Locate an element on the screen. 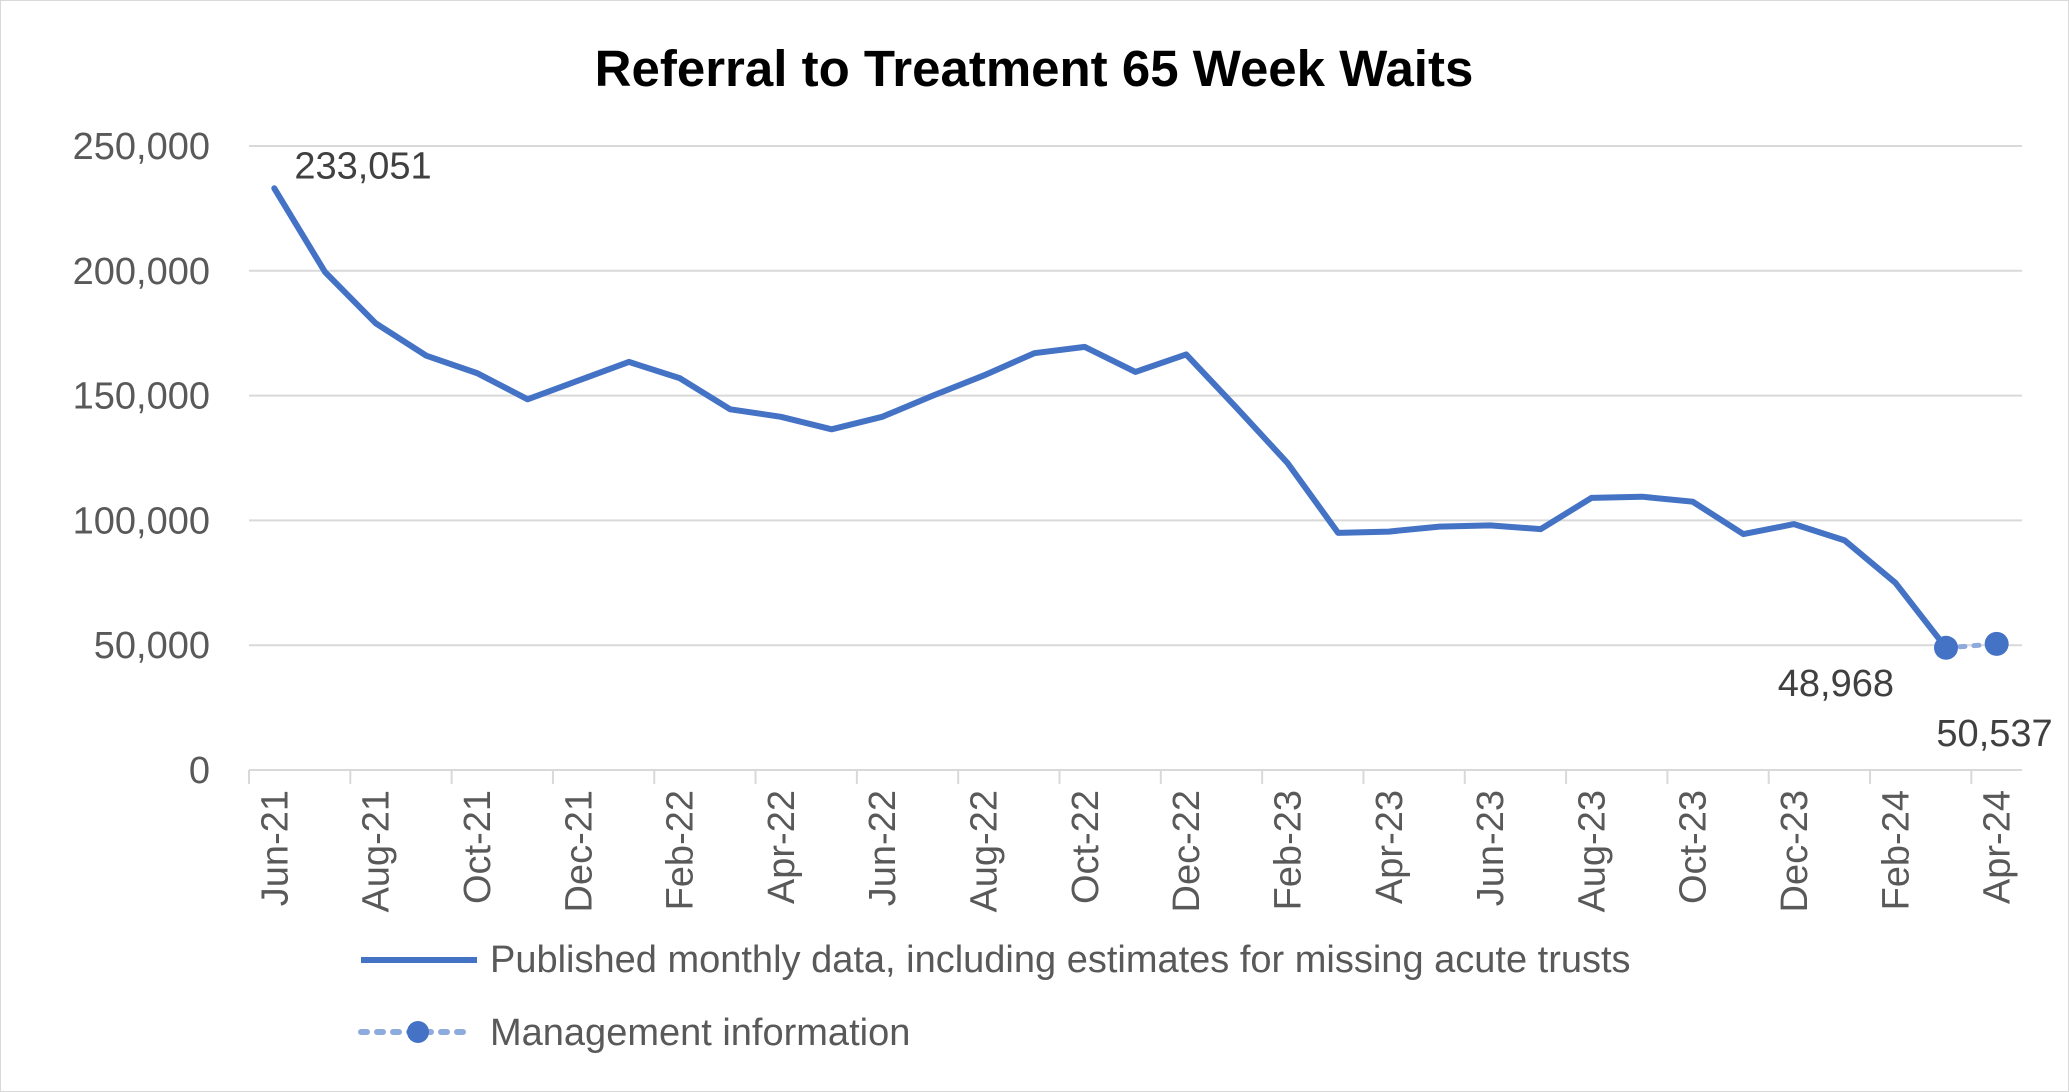 The height and width of the screenshot is (1092, 2069). y-axis: 0 50,000 100,000 150,000 200,000 250,000 is located at coordinates (141, 459).